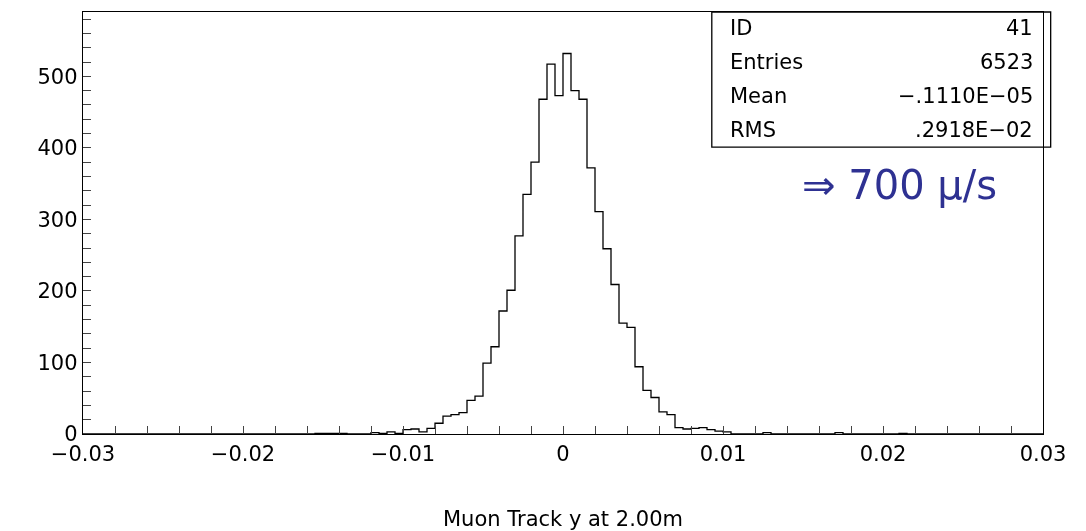 The height and width of the screenshot is (531, 1086). What do you see at coordinates (563, 519) in the screenshot?
I see `x-axis-title: Muon Track y at 2.00m` at bounding box center [563, 519].